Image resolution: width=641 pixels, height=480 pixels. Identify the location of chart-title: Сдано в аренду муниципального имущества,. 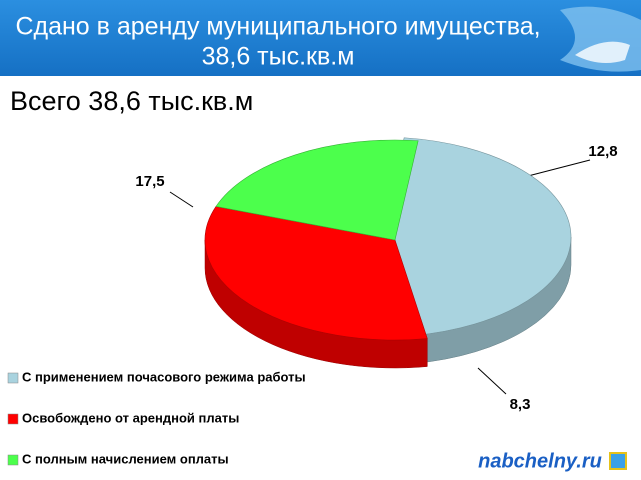
(277, 27).